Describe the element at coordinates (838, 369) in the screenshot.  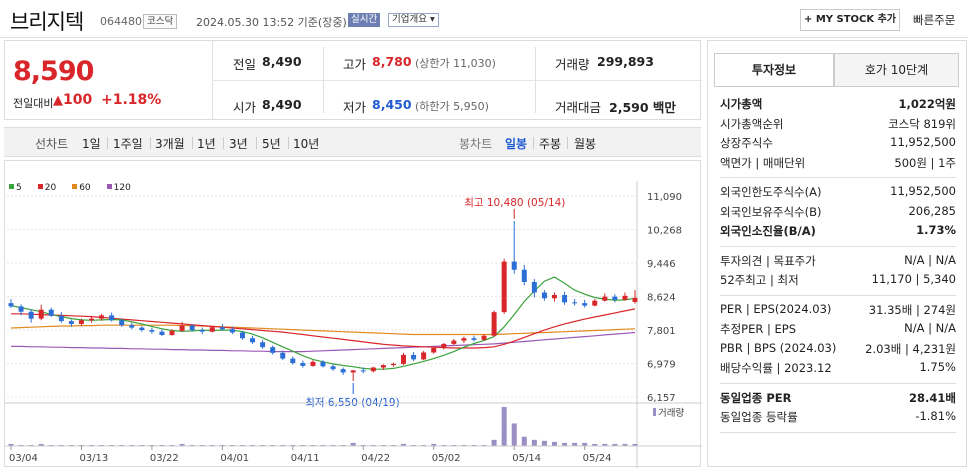
I see `info-row: 배당수익률 | 2023.12 1.75%` at that location.